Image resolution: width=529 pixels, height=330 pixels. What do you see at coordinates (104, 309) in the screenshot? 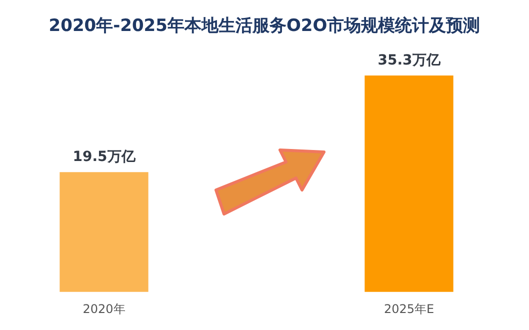
I see `x-tick-label: 2020年` at bounding box center [104, 309].